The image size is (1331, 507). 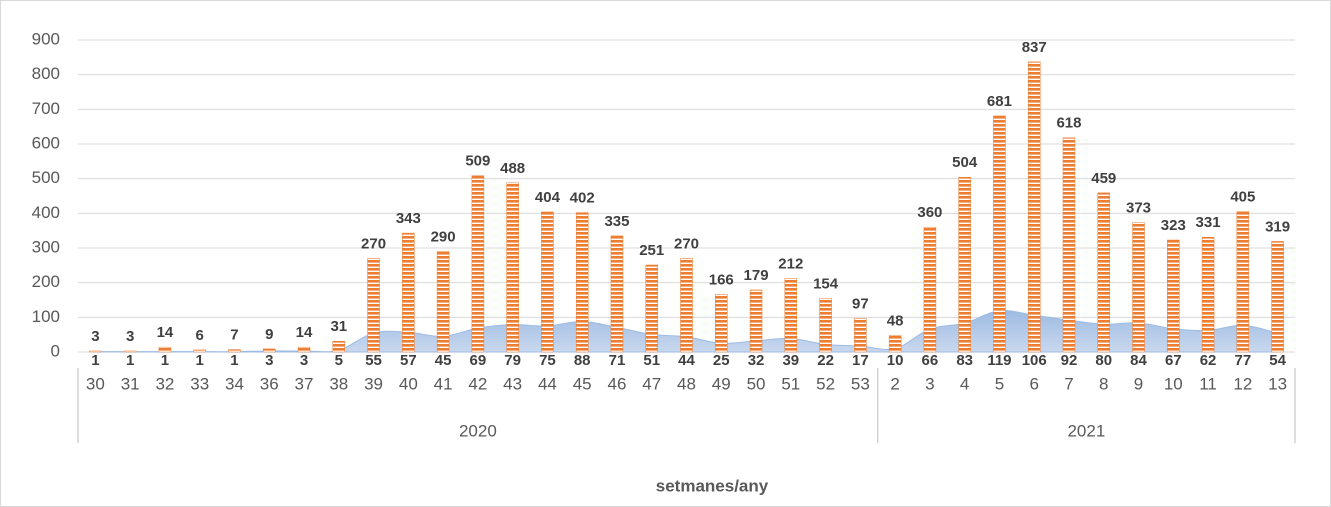 I want to click on y-tick-label: 100, so click(x=46, y=316).